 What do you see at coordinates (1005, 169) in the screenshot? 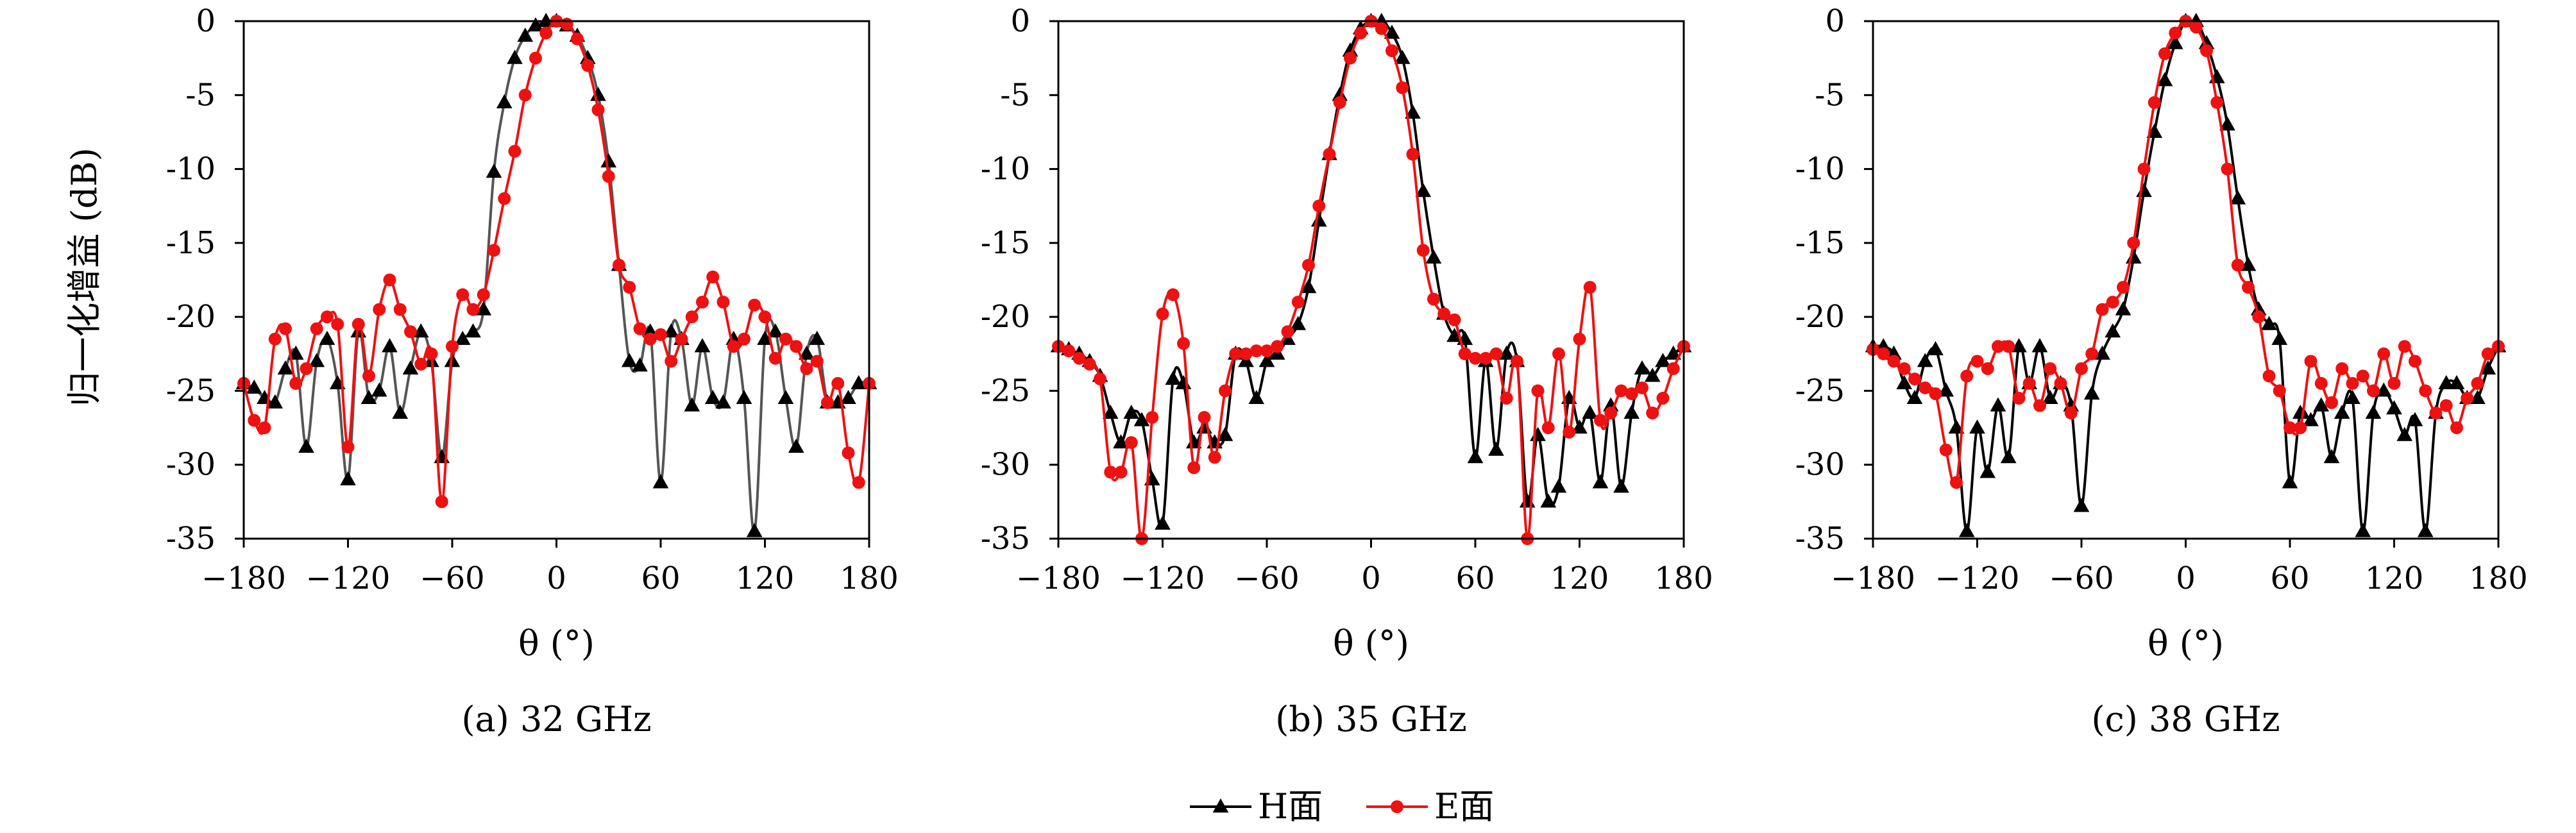
I see `y-tick-label: -10` at bounding box center [1005, 169].